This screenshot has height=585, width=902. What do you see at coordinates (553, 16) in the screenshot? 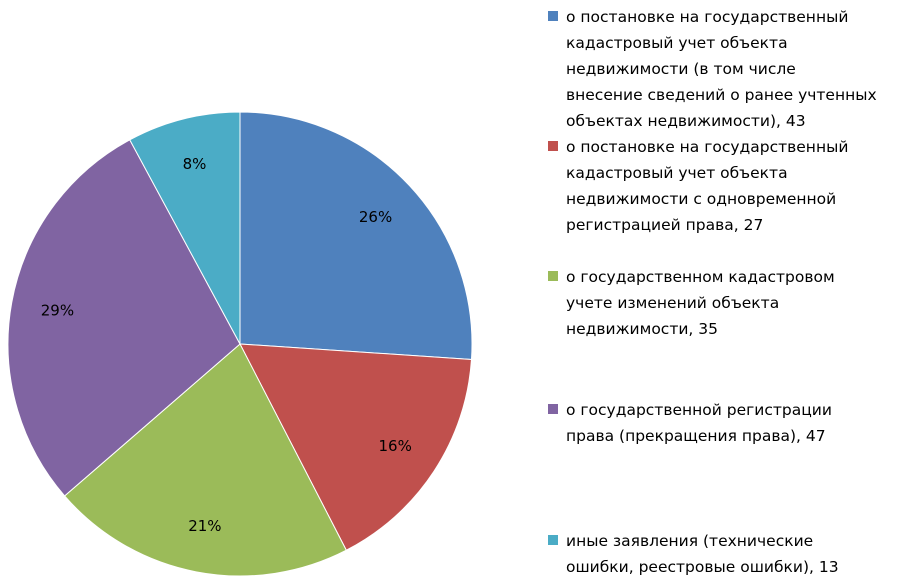
I see `legend-swatch-blue` at bounding box center [553, 16].